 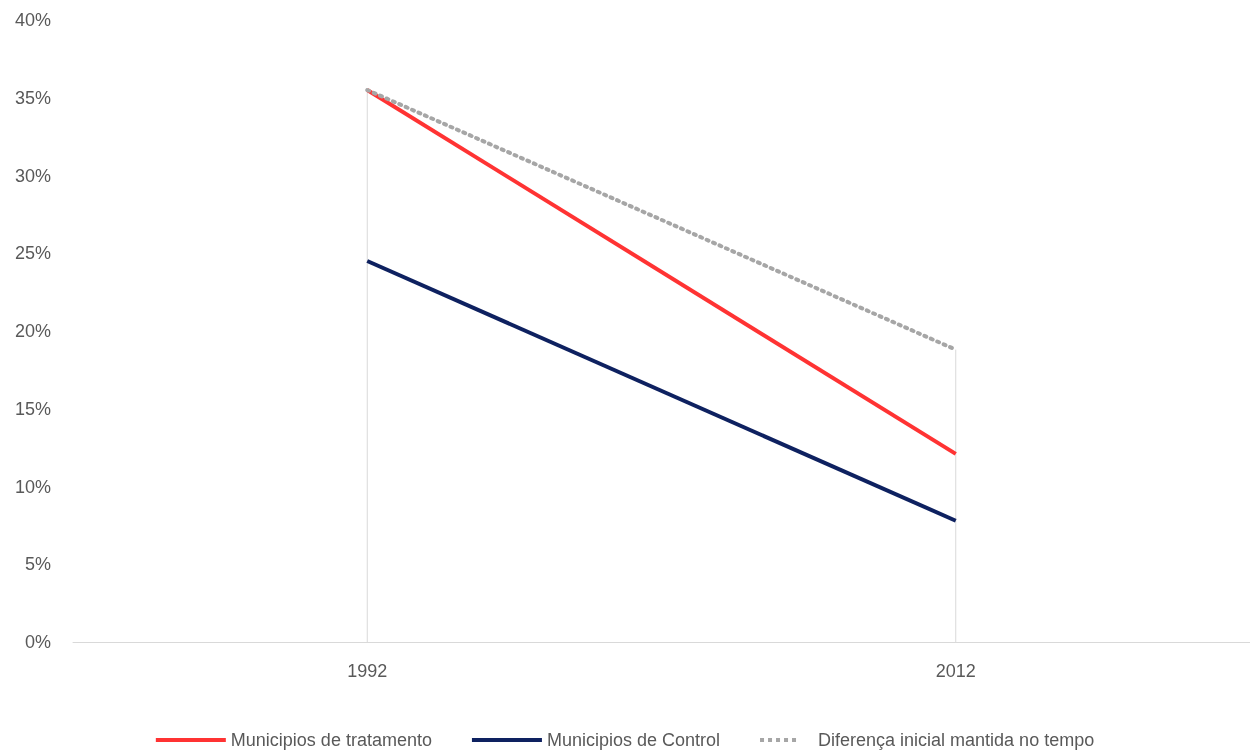 I want to click on legend-label: Municipios de Control, so click(x=633, y=740).